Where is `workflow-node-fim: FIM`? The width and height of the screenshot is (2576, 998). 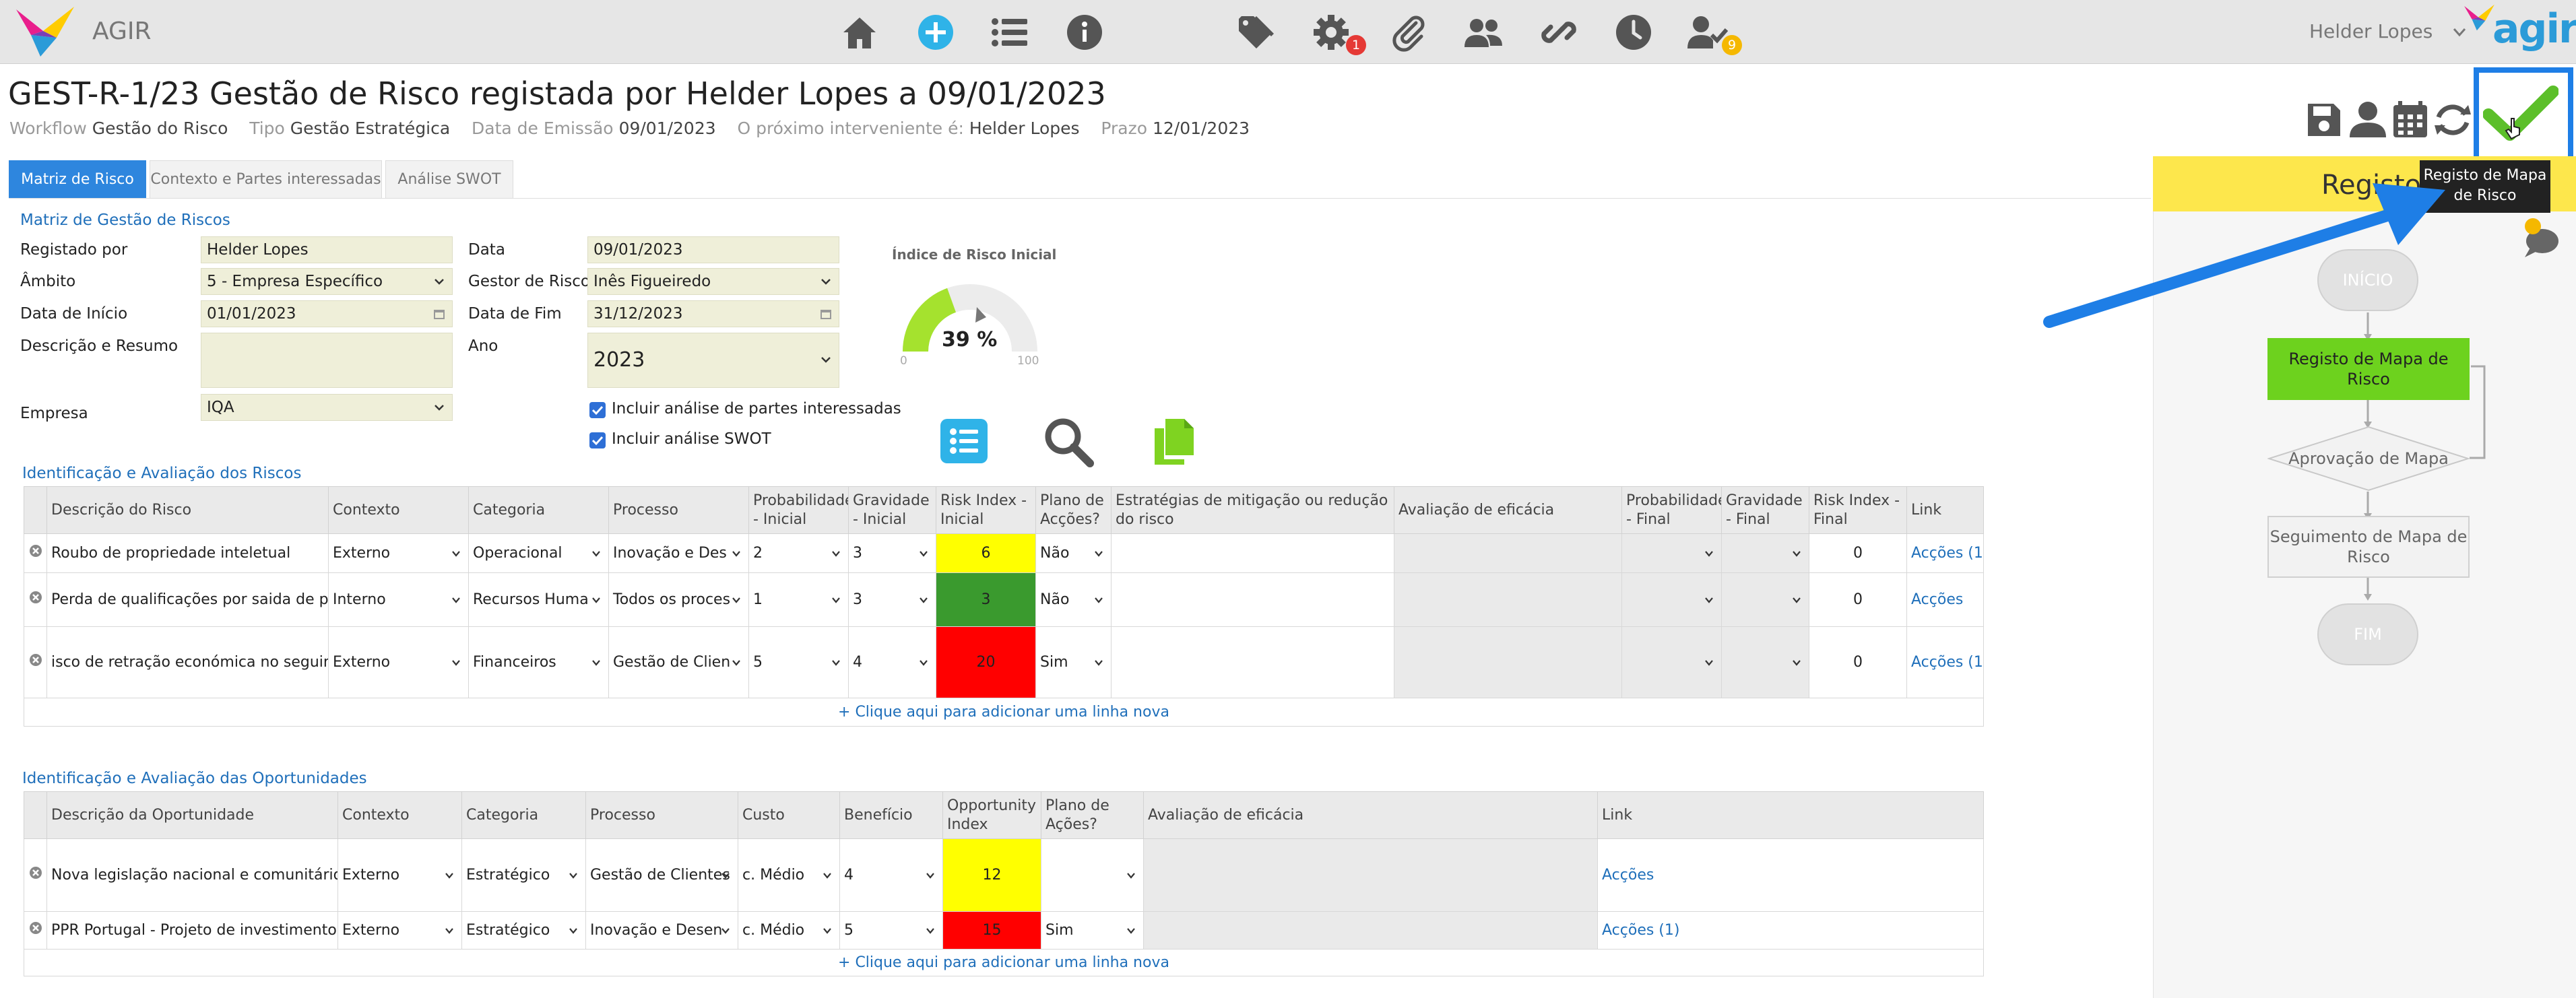 workflow-node-fim: FIM is located at coordinates (2367, 634).